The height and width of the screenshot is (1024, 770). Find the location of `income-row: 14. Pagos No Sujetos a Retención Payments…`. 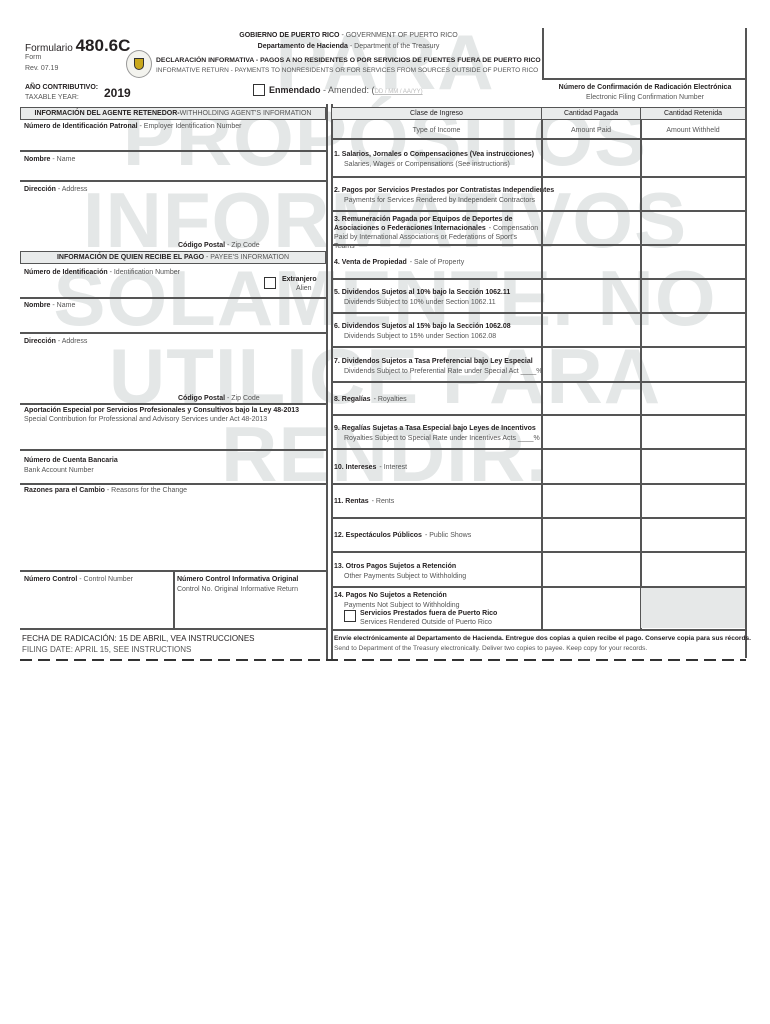

income-row: 14. Pagos No Sujetos a Retención Payments… is located at coordinates (538, 607).